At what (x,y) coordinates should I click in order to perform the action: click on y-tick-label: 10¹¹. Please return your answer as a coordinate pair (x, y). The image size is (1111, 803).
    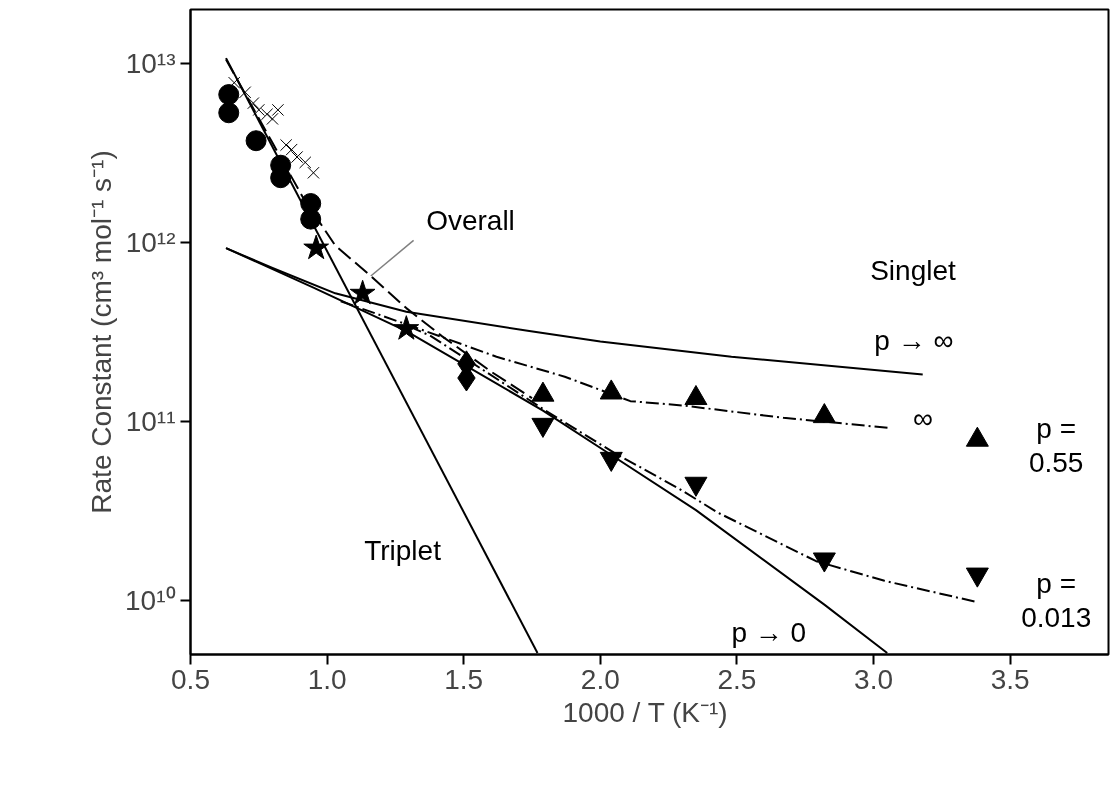
    Looking at the image, I should click on (150, 422).